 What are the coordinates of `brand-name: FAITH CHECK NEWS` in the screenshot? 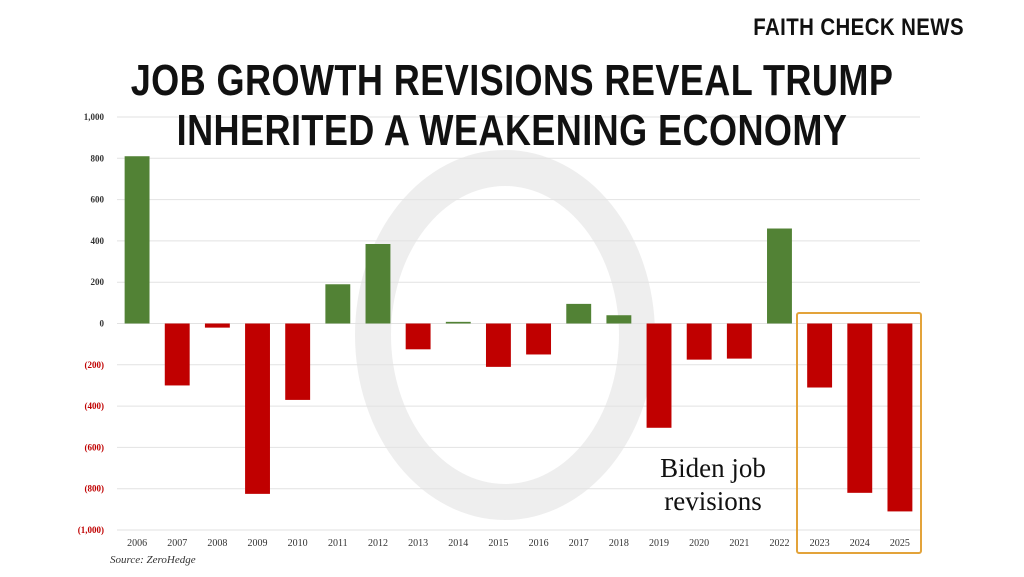 It's located at (858, 27).